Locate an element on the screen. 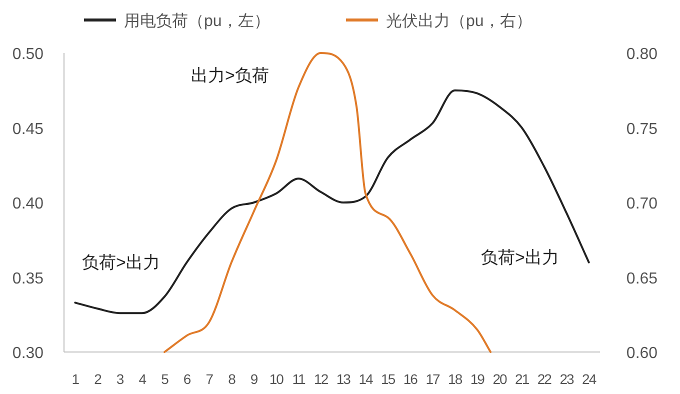  x-tick-label: 9 is located at coordinates (254, 379).